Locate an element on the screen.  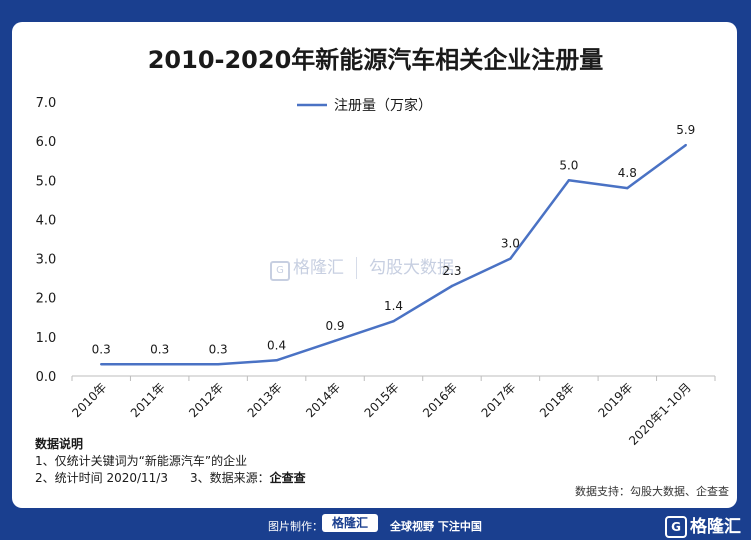
x-tick-label: 2019年 is located at coordinates (615, 400).